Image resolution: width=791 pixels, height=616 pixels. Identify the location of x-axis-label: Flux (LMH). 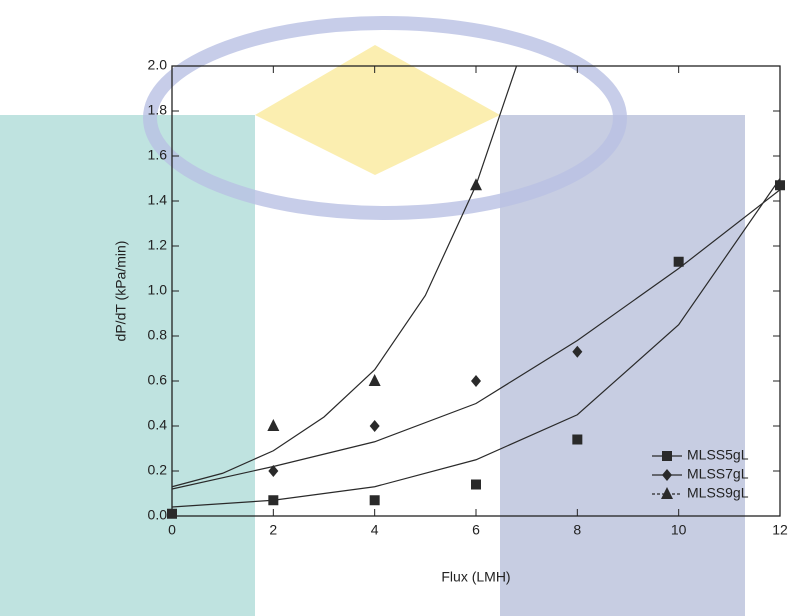
(475, 577).